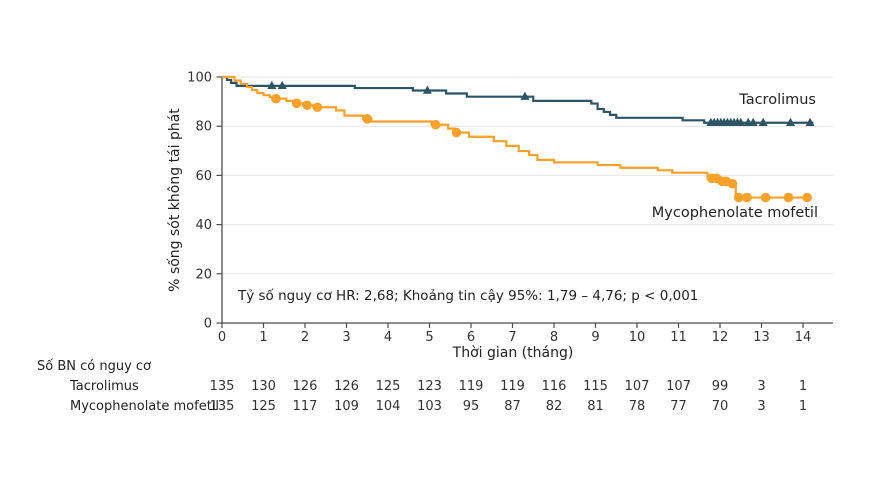 The width and height of the screenshot is (880, 495). Describe the element at coordinates (720, 386) in the screenshot. I see `risk-value-row0-m12: 99` at that location.